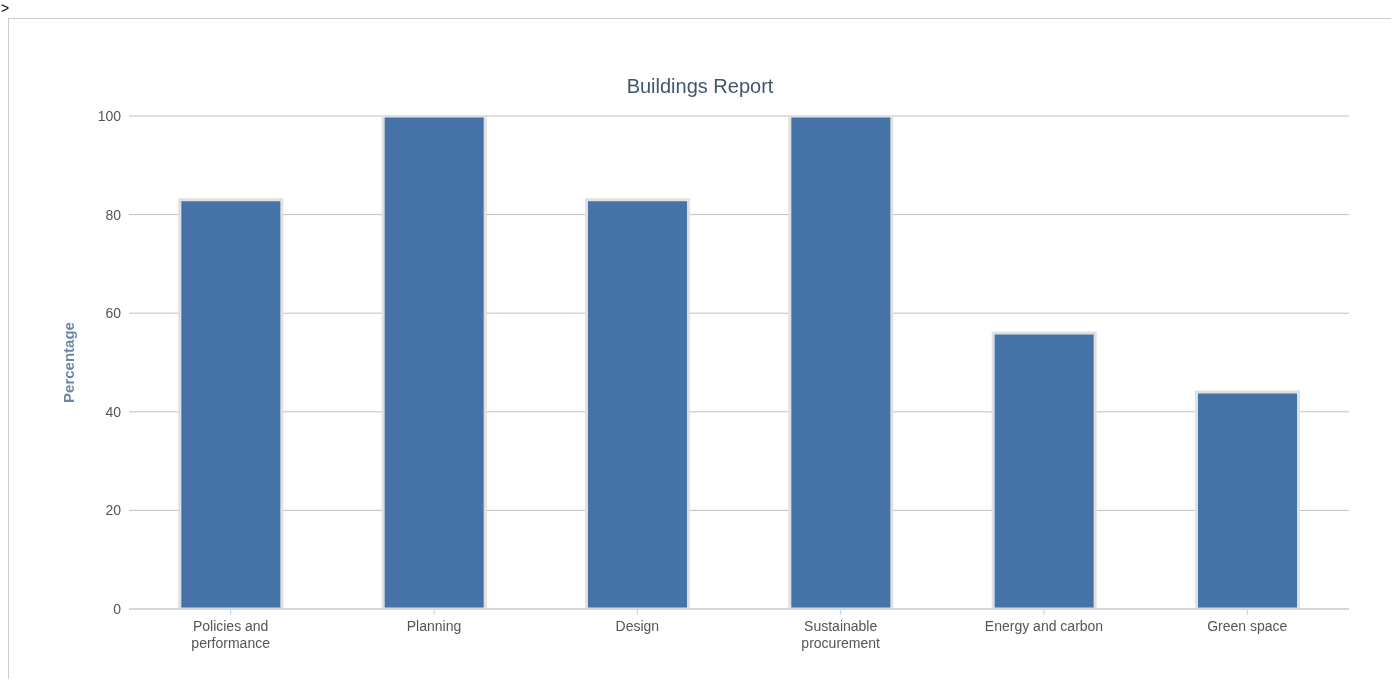 The width and height of the screenshot is (1398, 682). What do you see at coordinates (841, 634) in the screenshot?
I see `x-tick-label: Sustainable procurement` at bounding box center [841, 634].